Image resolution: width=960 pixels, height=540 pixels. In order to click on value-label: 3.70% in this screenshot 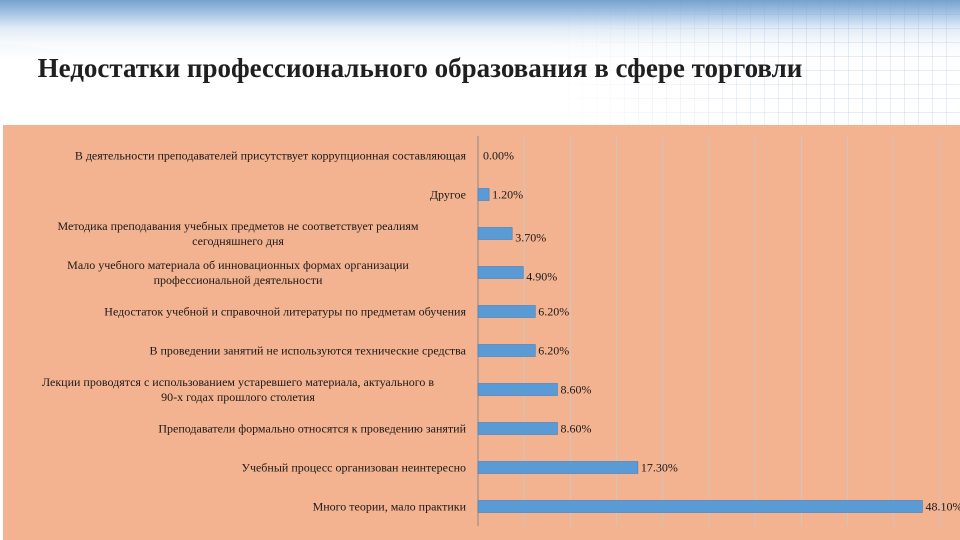, I will do `click(530, 238)`.